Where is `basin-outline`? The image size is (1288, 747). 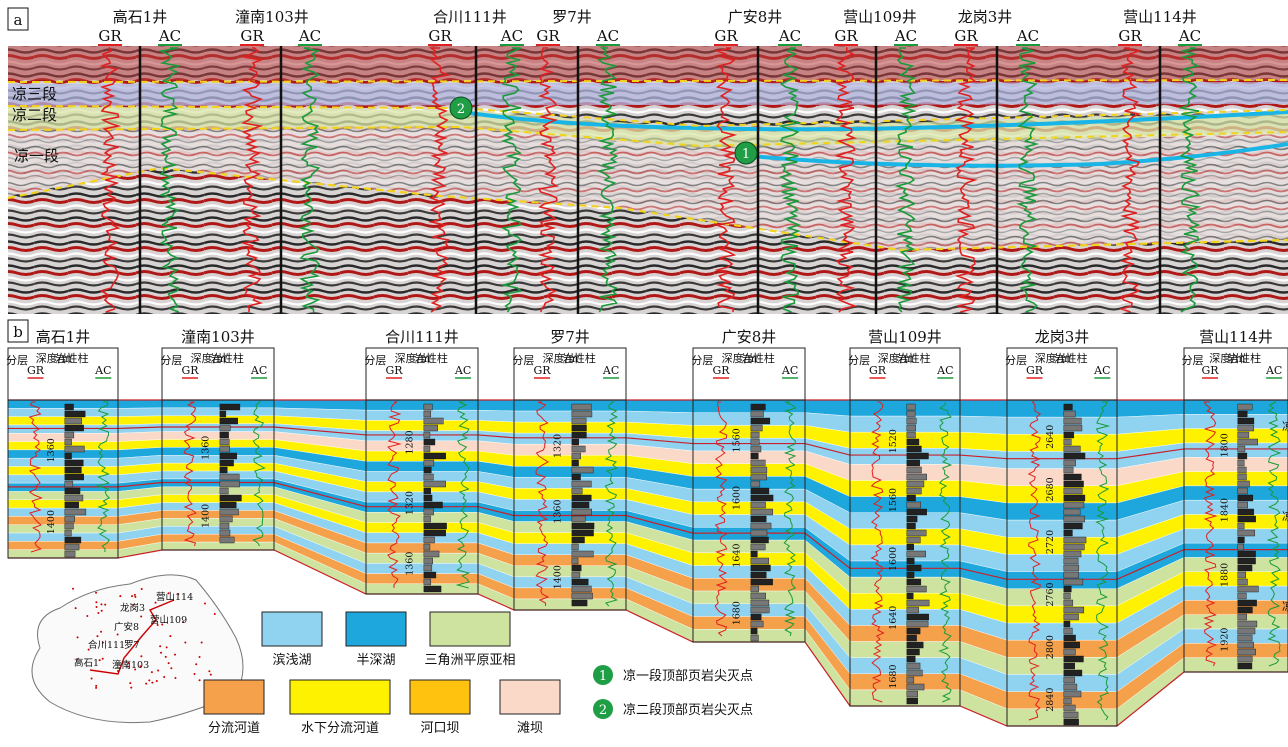 basin-outline is located at coordinates (137, 649).